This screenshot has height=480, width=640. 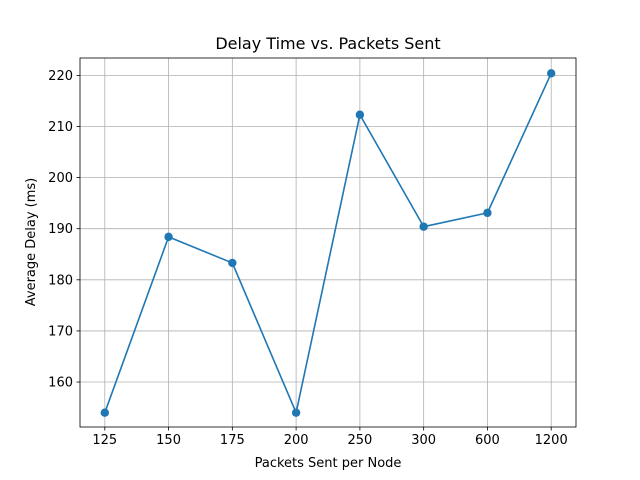 What do you see at coordinates (328, 463) in the screenshot?
I see `x-axis-label: Packets Sent per Node` at bounding box center [328, 463].